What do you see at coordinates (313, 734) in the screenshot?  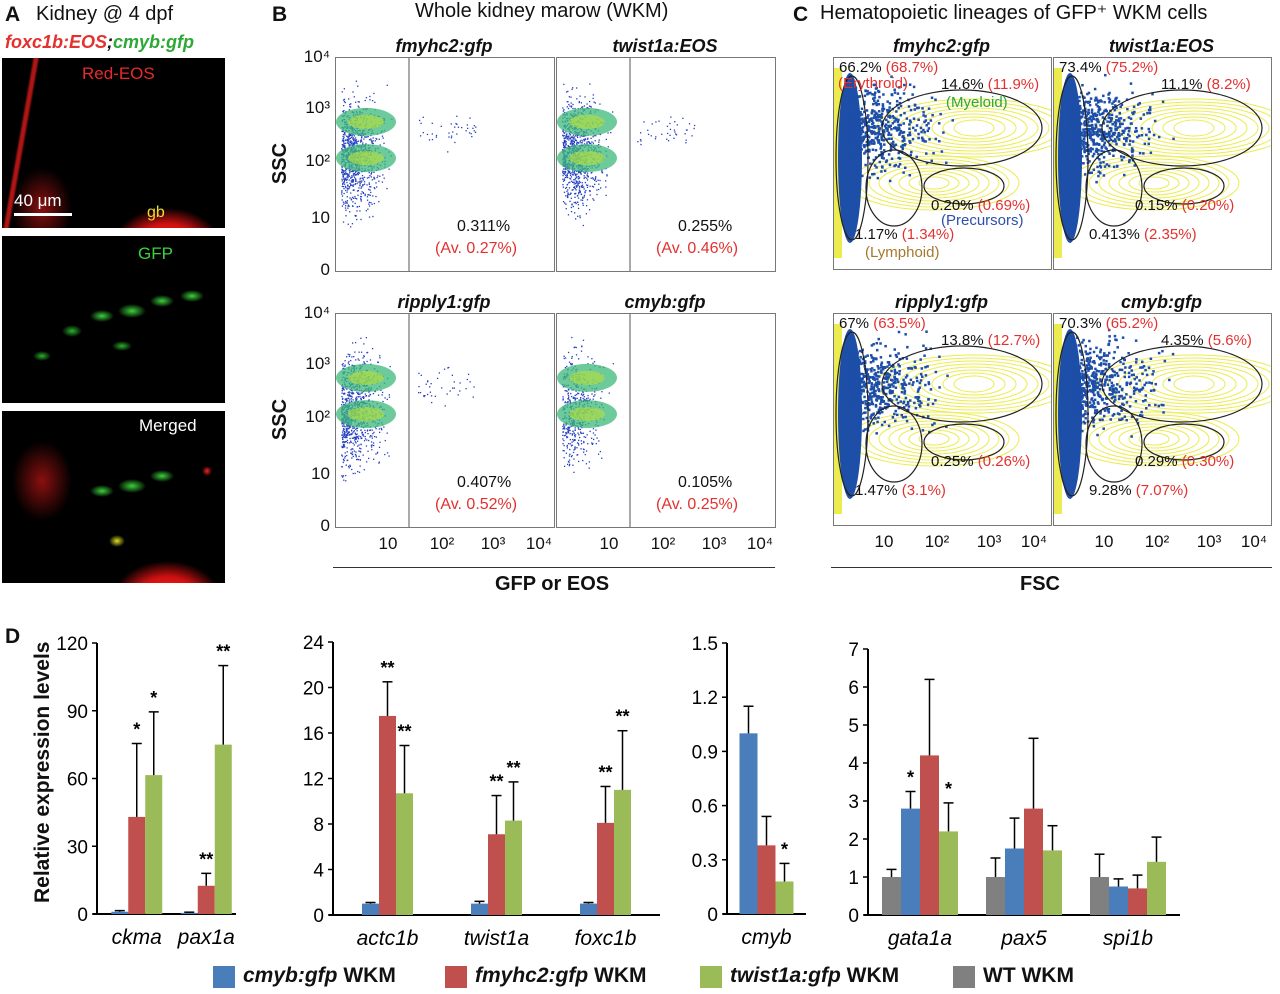 I see `y-tick-label: 16` at bounding box center [313, 734].